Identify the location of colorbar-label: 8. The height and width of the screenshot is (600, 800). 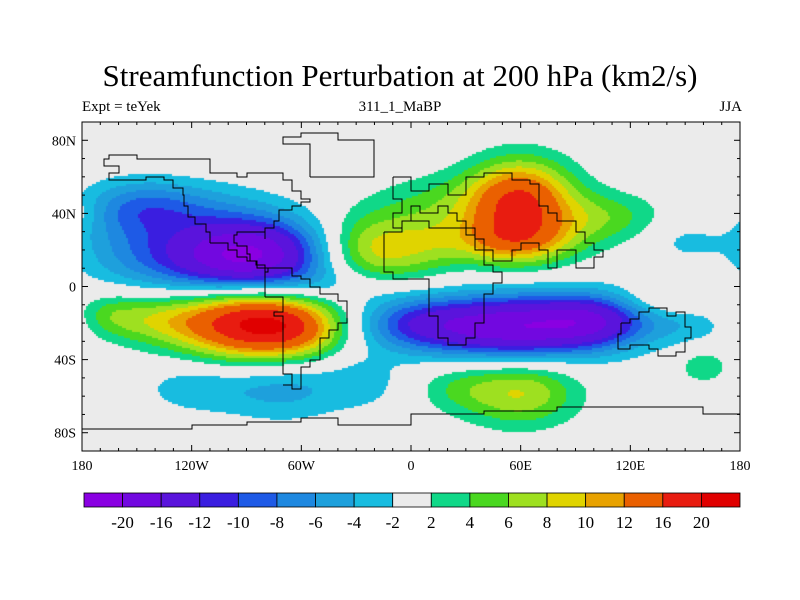
(547, 522).